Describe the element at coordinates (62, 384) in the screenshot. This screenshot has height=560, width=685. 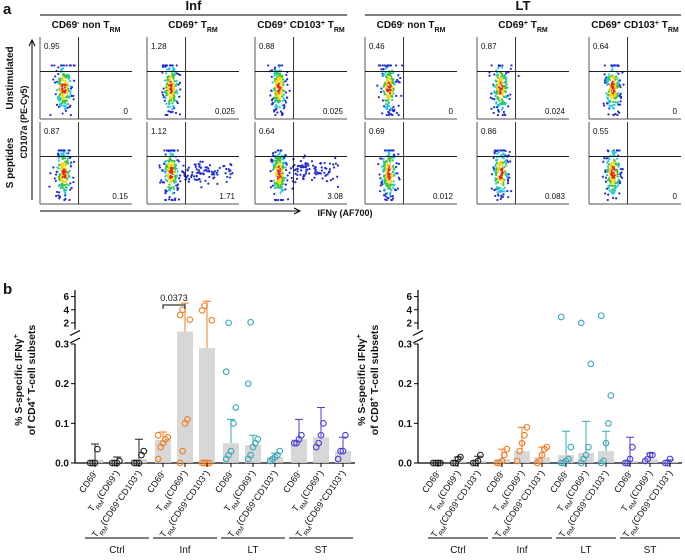
I see `y-tick-label: 0.2` at that location.